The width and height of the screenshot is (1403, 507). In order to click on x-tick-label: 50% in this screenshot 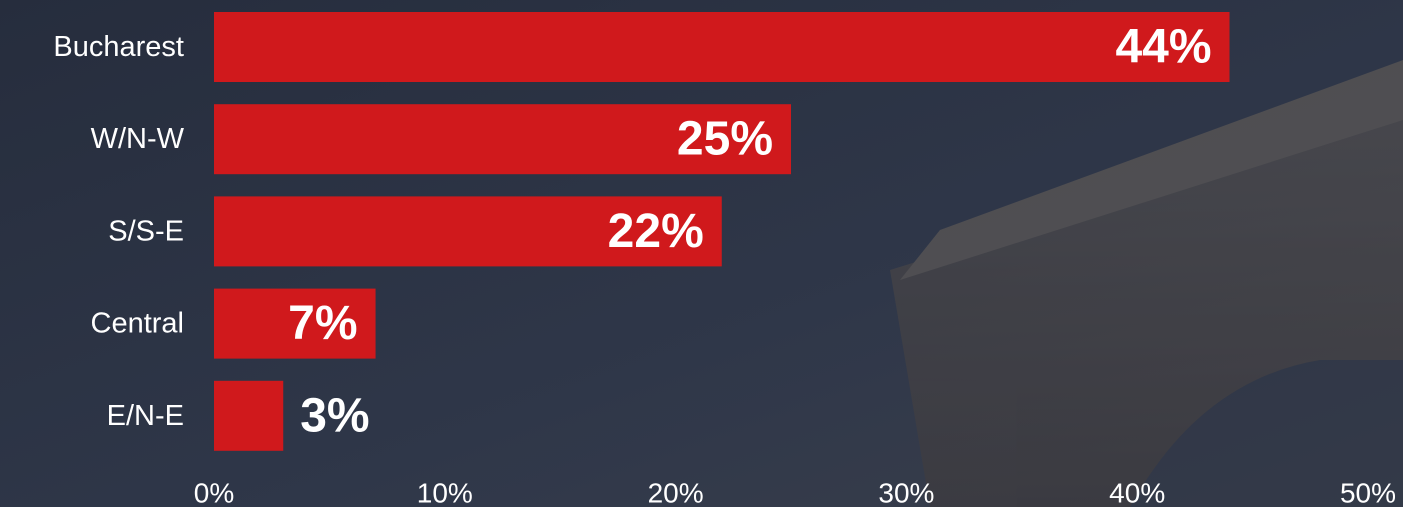, I will do `click(1368, 492)`.